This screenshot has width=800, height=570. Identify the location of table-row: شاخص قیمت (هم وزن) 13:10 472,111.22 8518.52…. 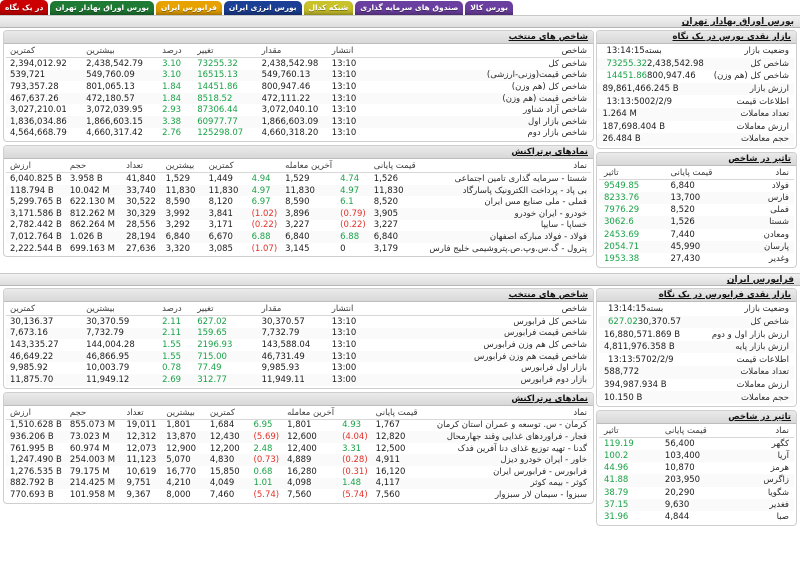
(298, 98).